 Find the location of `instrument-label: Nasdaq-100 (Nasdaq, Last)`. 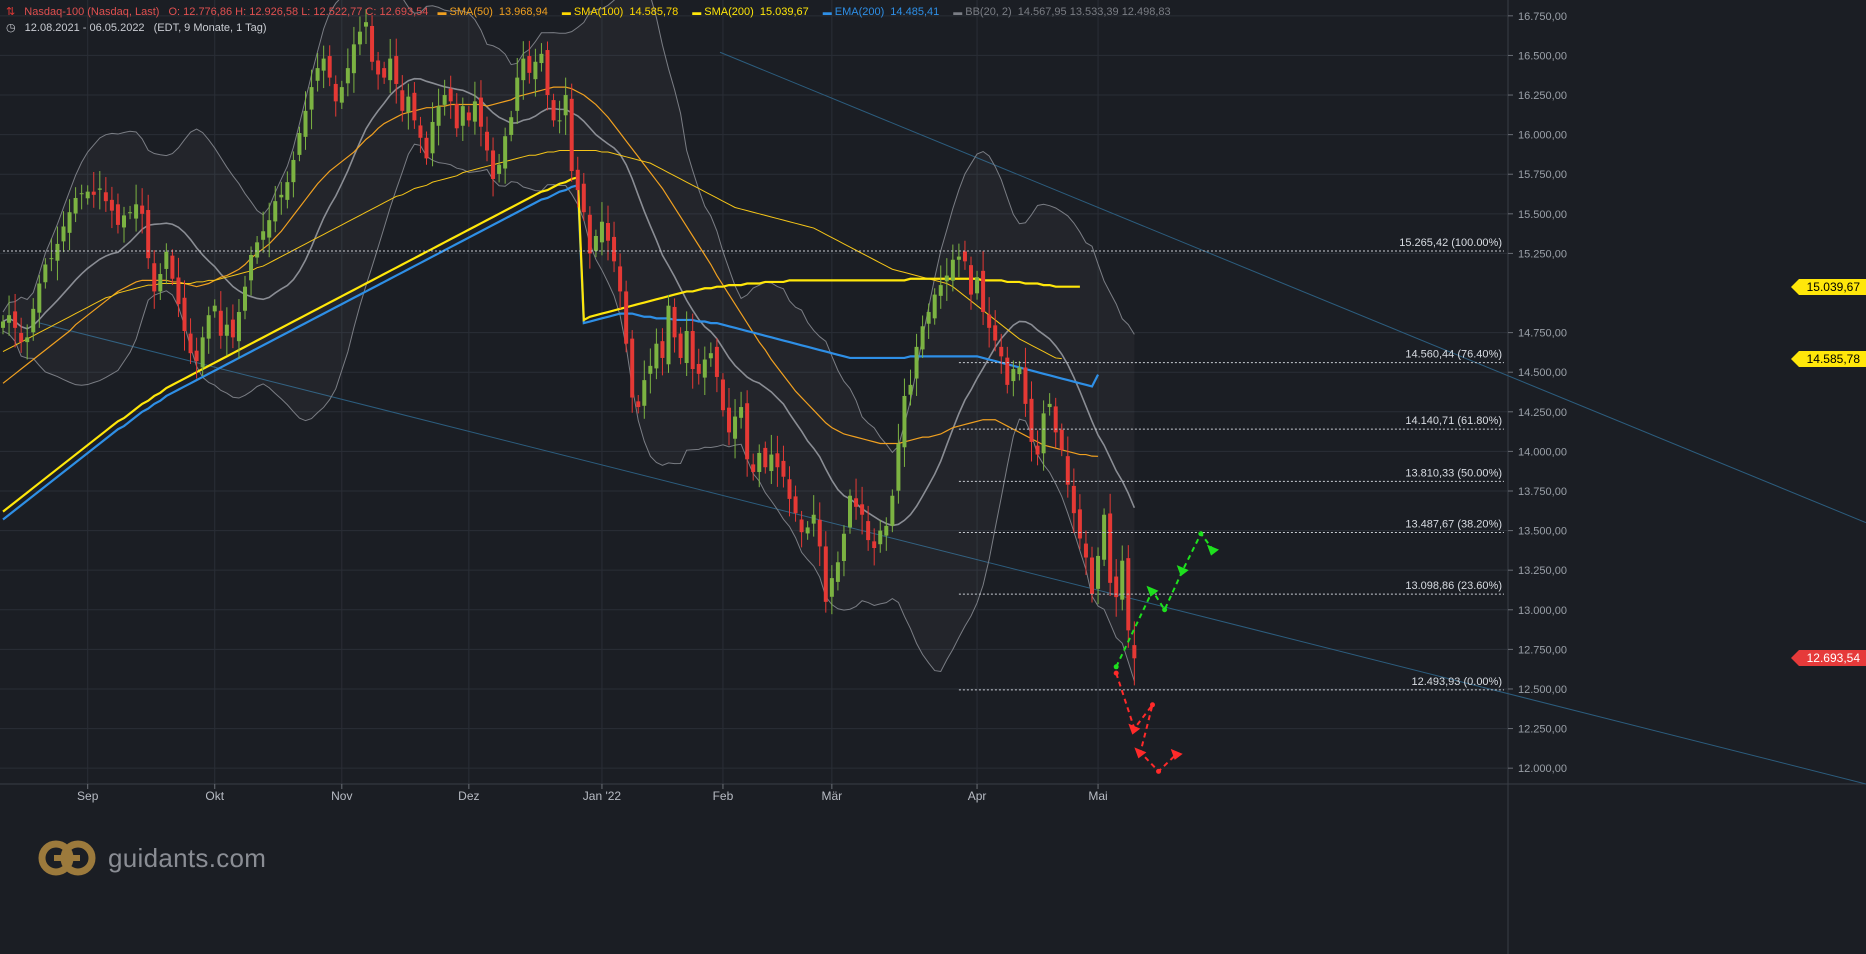

instrument-label: Nasdaq-100 (Nasdaq, Last) is located at coordinates (92, 12).